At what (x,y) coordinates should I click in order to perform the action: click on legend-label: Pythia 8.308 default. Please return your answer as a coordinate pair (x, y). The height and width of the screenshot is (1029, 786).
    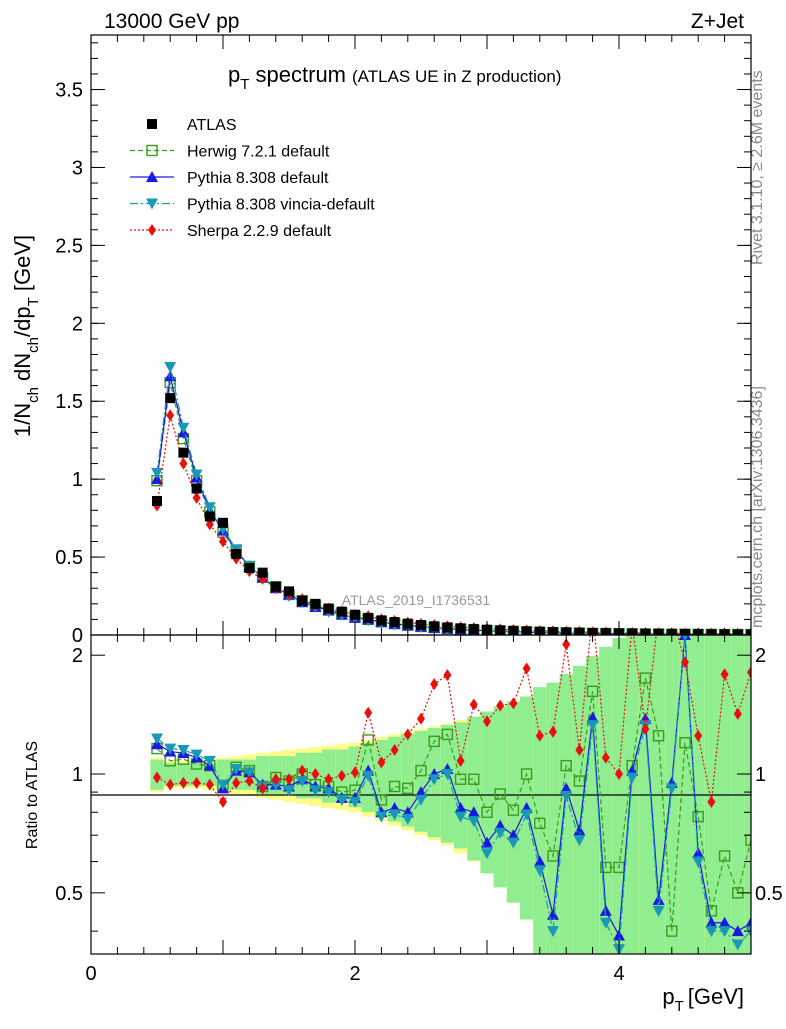
    Looking at the image, I should click on (258, 178).